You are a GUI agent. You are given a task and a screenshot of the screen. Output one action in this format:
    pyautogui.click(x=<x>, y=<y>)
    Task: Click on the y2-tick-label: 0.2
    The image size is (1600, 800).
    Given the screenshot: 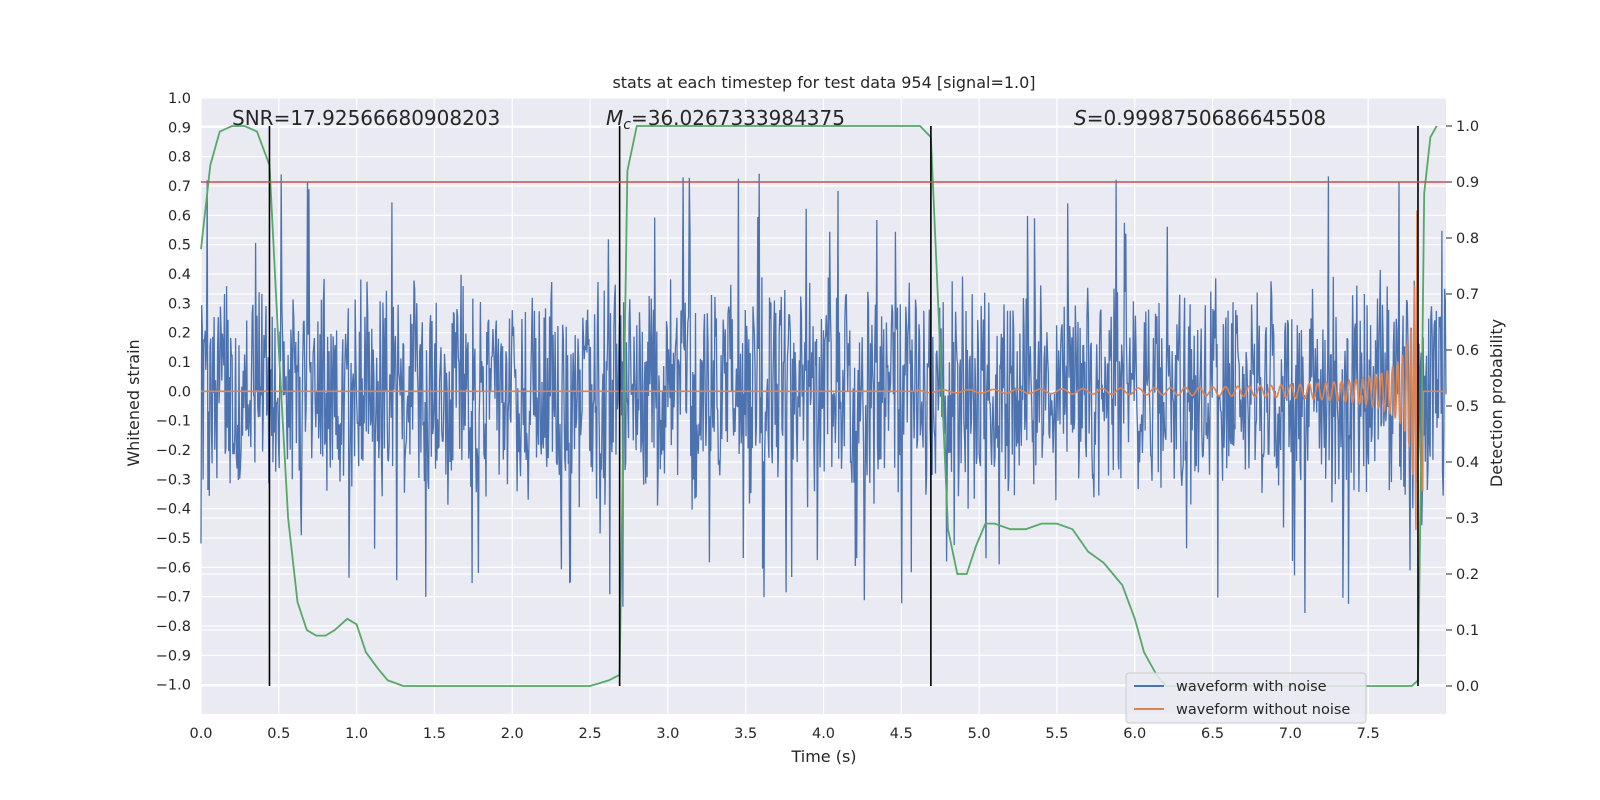 What is the action you would take?
    pyautogui.click(x=1467, y=575)
    